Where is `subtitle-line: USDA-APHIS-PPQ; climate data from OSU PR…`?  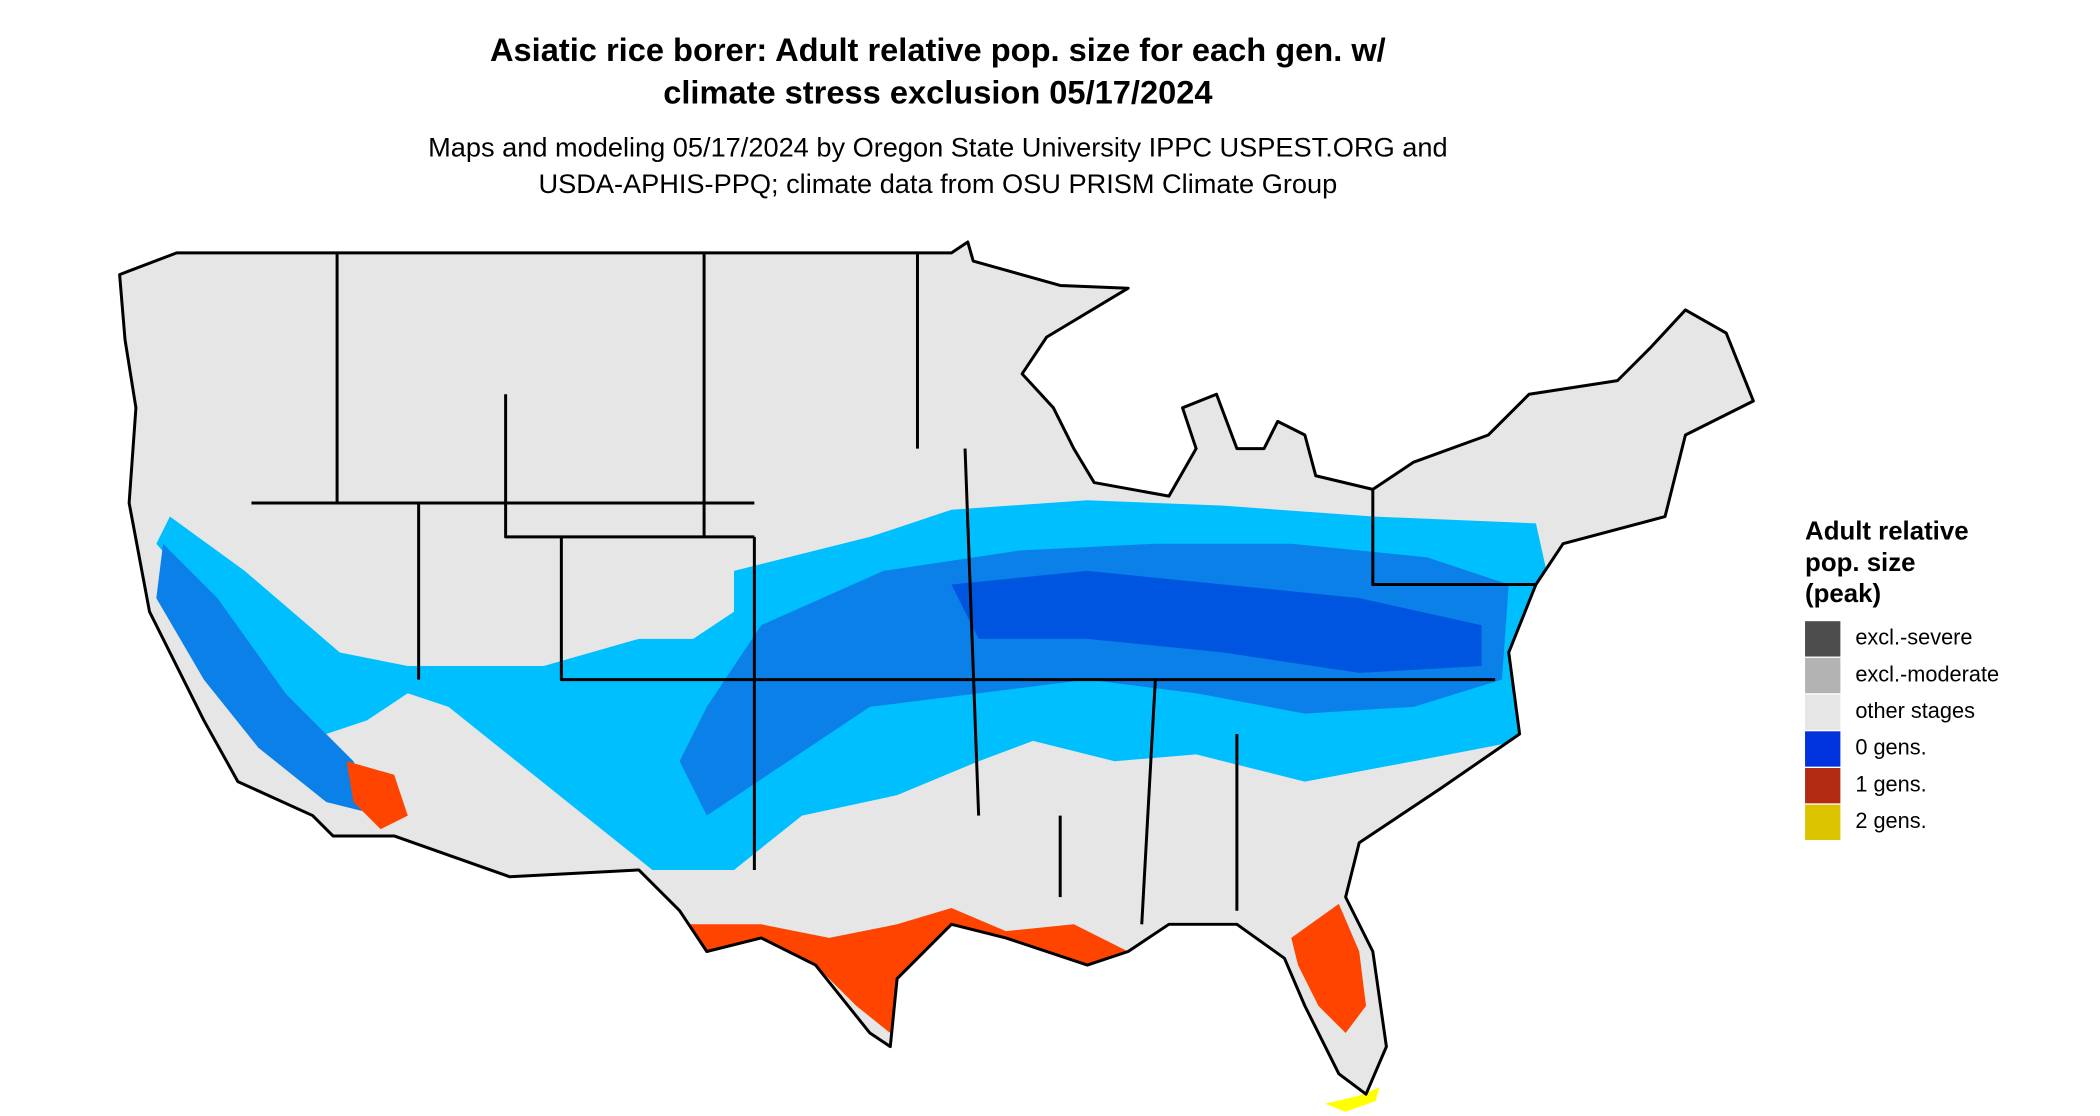 subtitle-line: USDA-APHIS-PPQ; climate data from OSU PR… is located at coordinates (937, 183).